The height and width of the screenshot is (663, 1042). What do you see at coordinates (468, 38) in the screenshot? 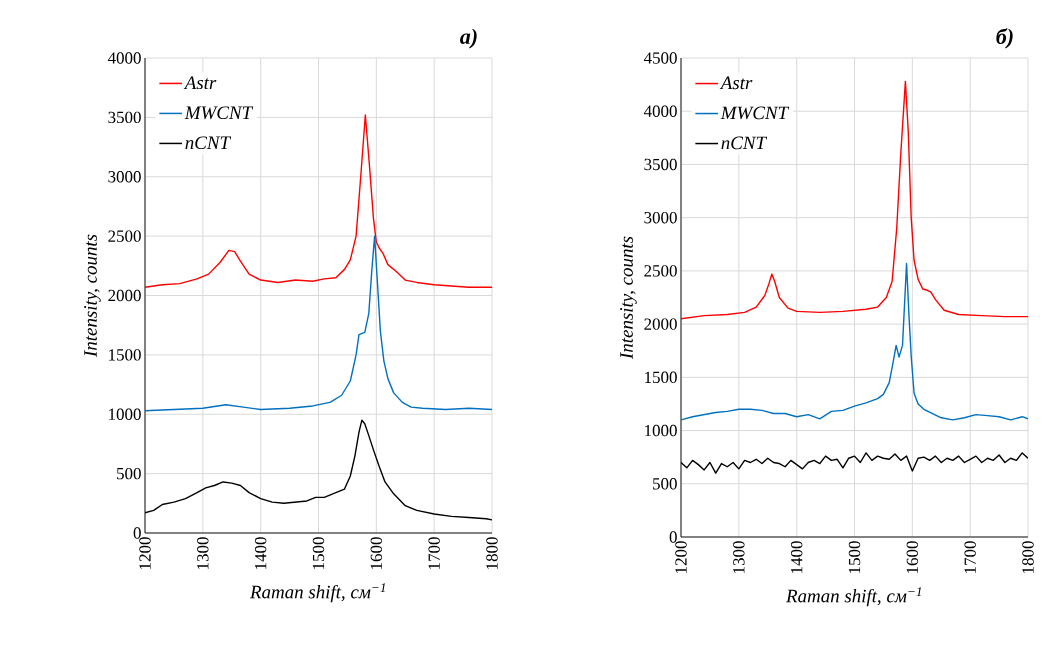
I see `chart-title: a)` at bounding box center [468, 38].